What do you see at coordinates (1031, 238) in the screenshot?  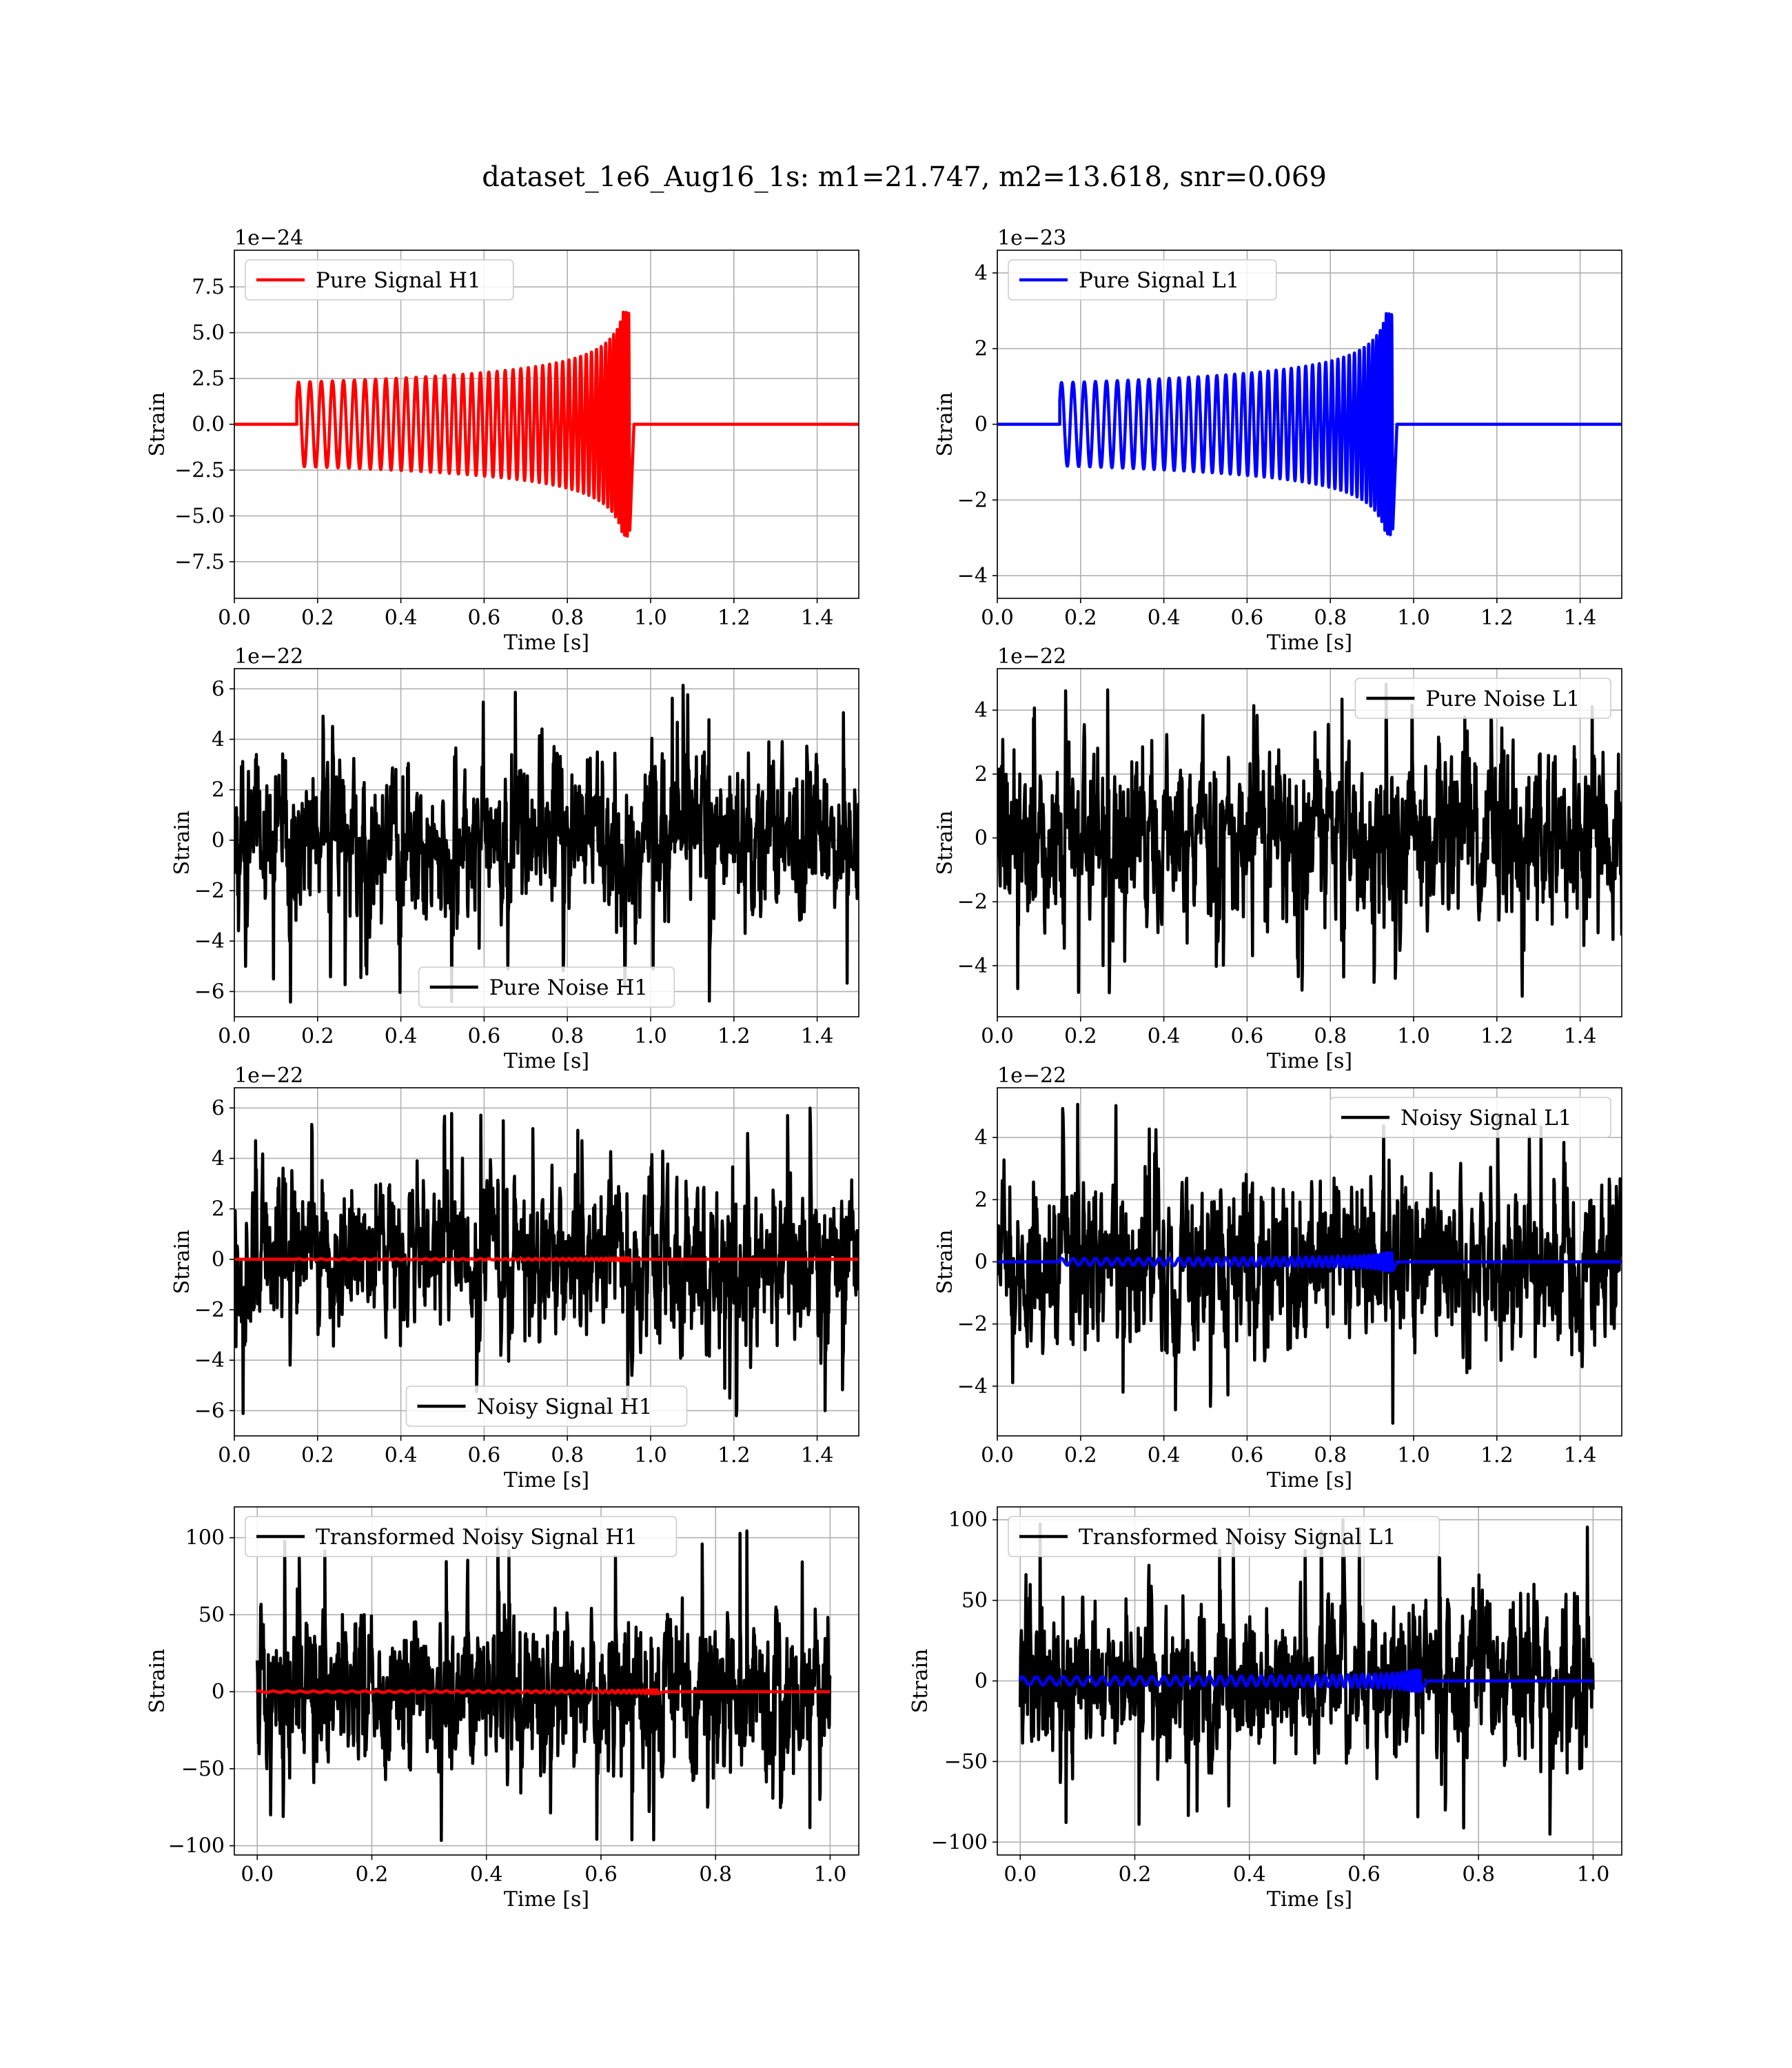 I see `y-offset-label: 1e−23` at bounding box center [1031, 238].